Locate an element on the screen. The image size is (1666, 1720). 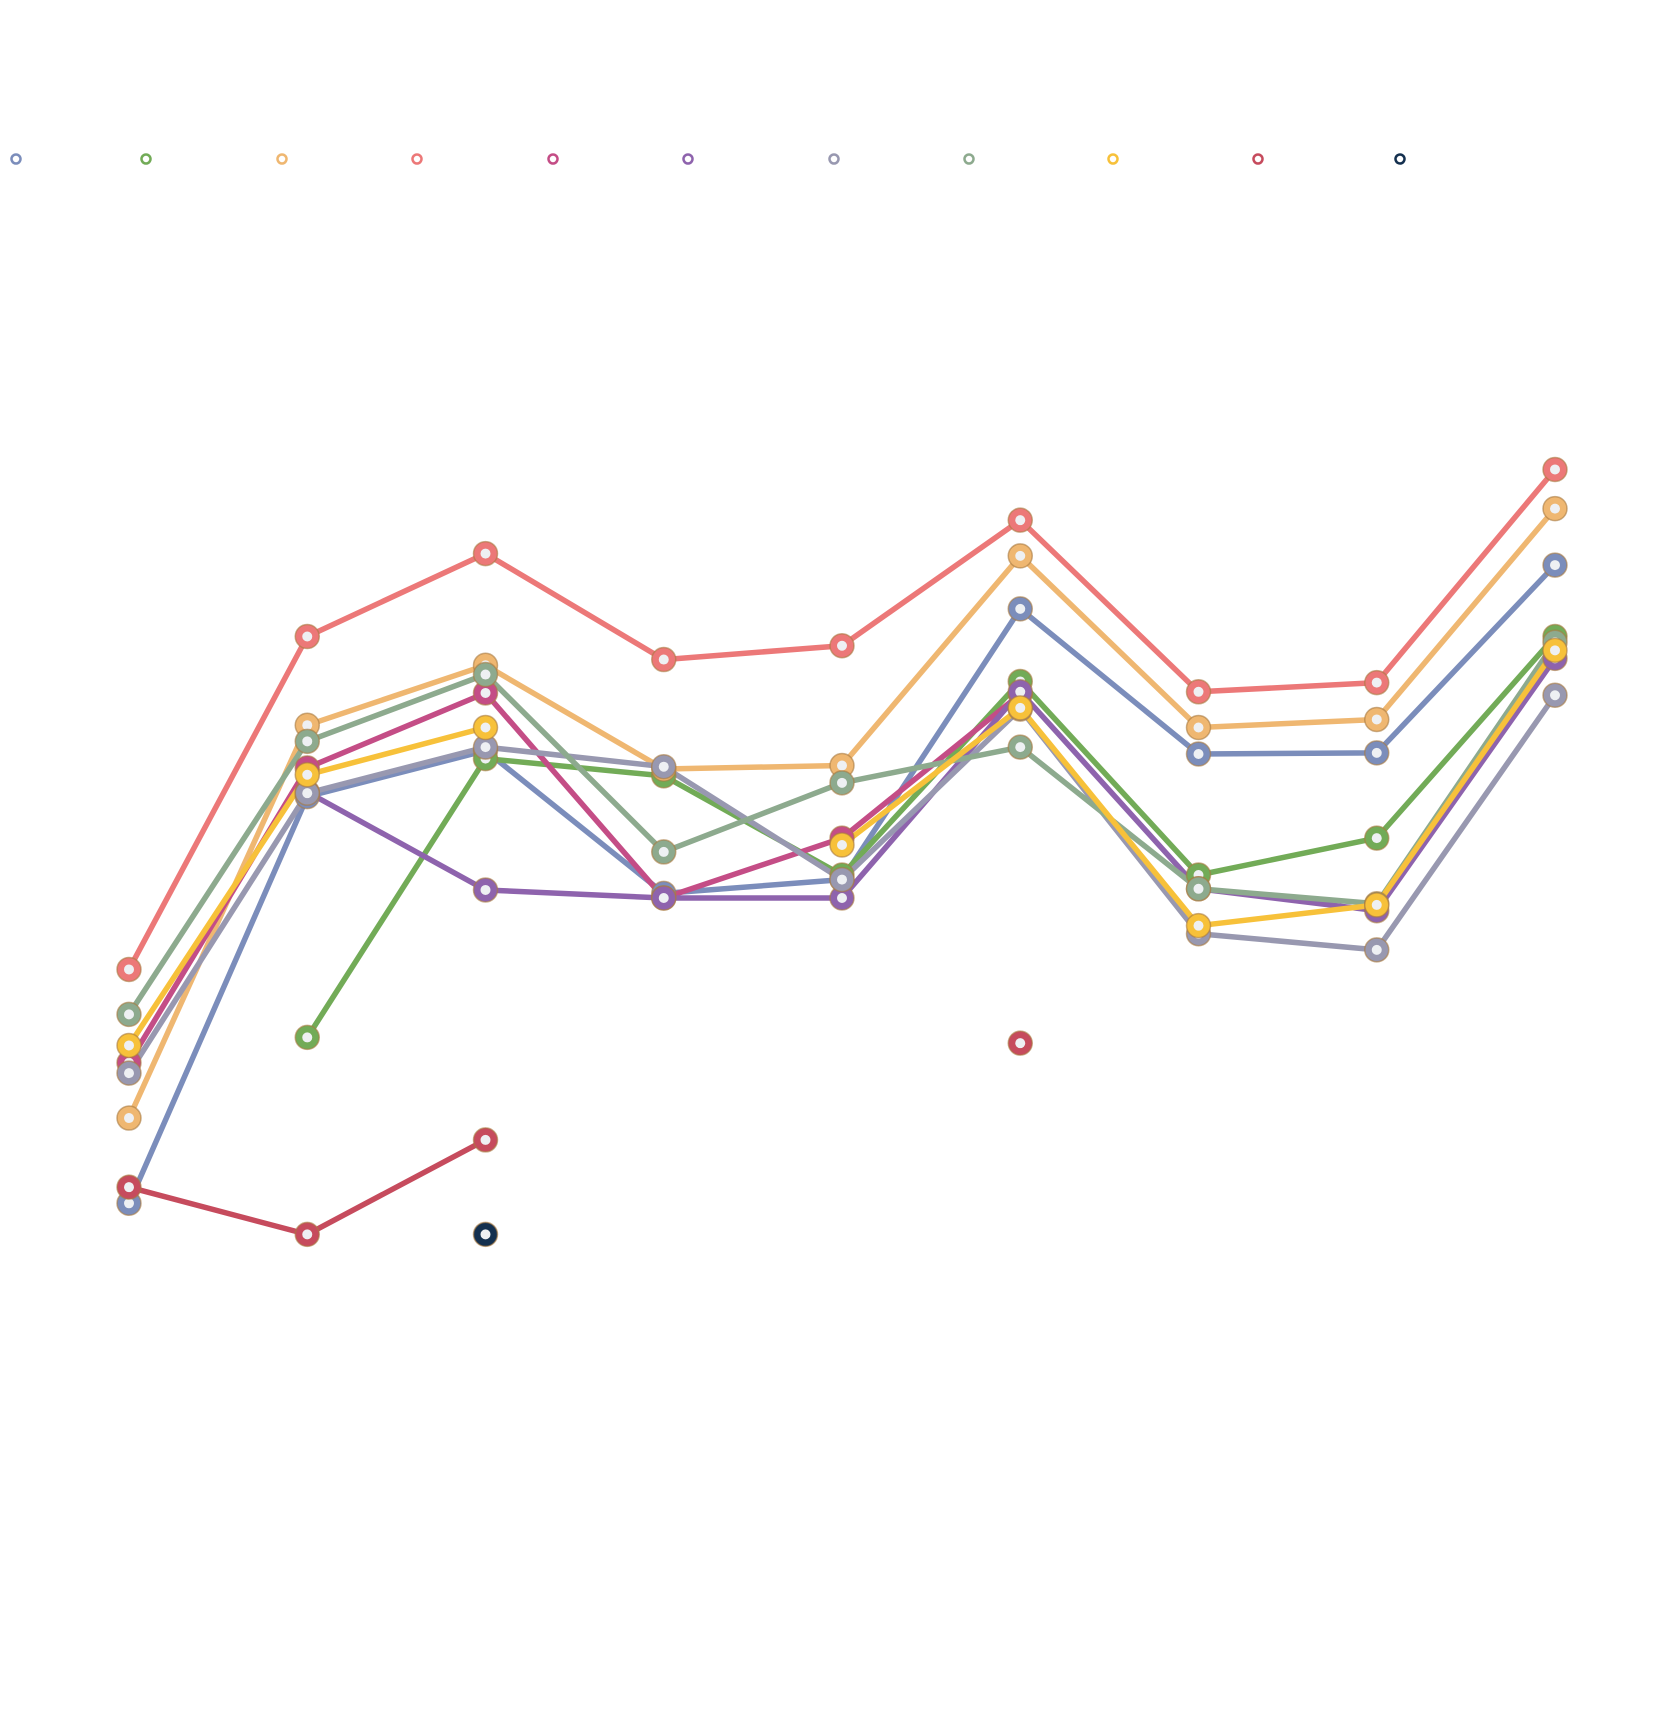
legend is located at coordinates (708, 159).